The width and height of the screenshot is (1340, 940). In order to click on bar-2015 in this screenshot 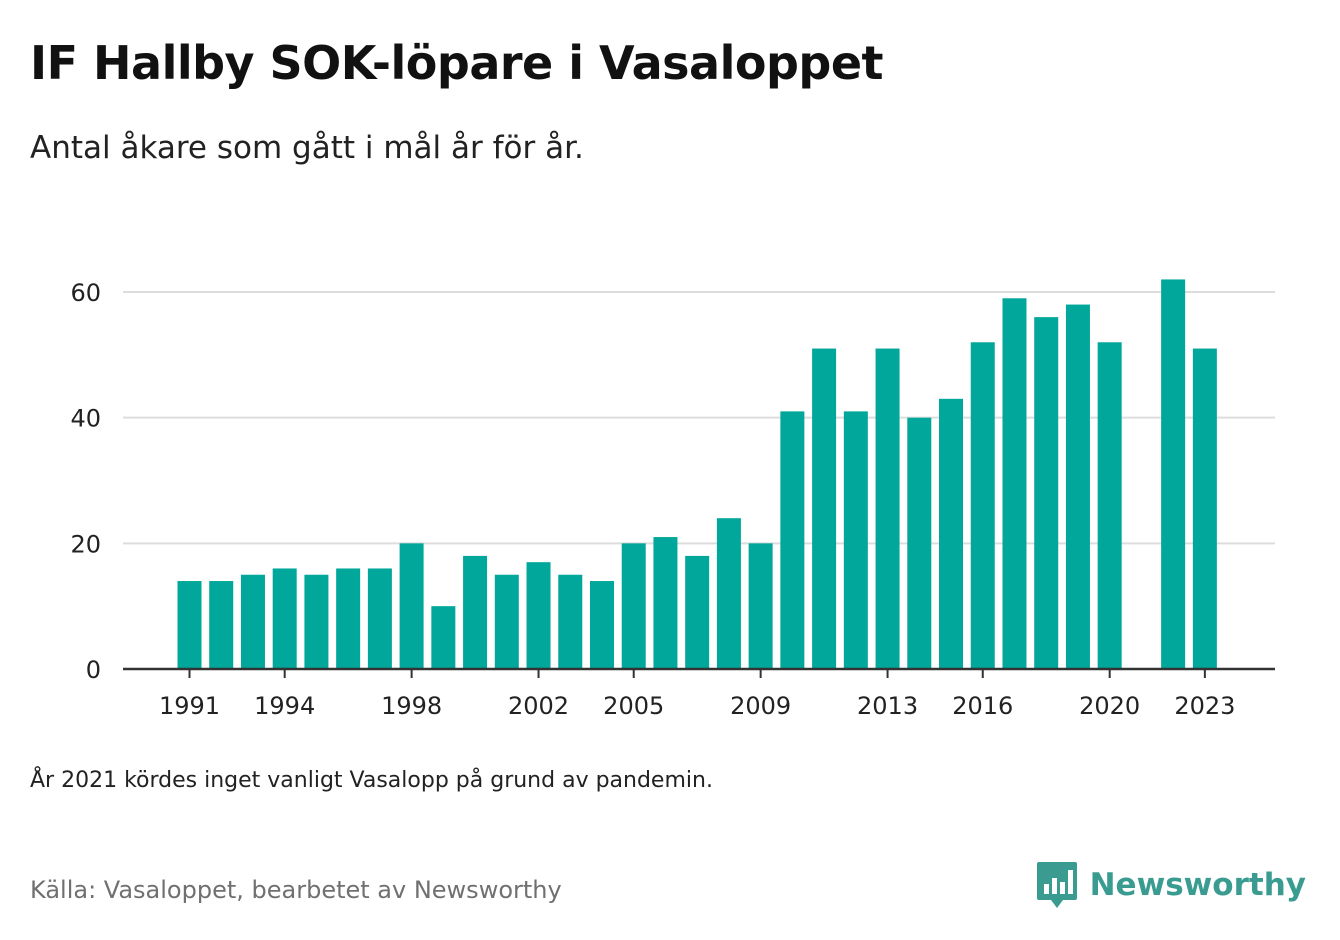, I will do `click(951, 533)`.